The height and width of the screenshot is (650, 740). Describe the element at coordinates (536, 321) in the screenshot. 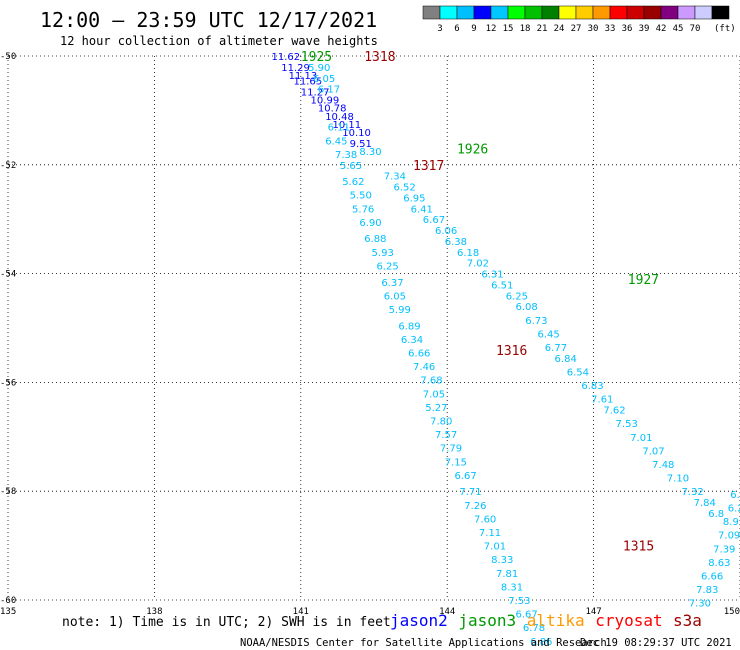

I see `swh-value: 6.73` at that location.